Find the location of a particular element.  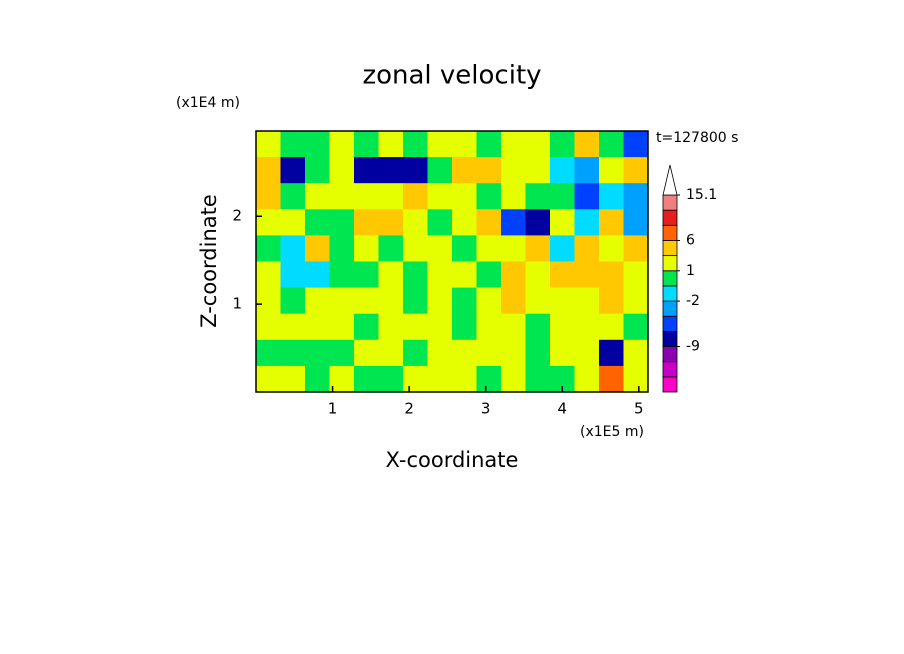

y-tick-label: 1 is located at coordinates (237, 304).